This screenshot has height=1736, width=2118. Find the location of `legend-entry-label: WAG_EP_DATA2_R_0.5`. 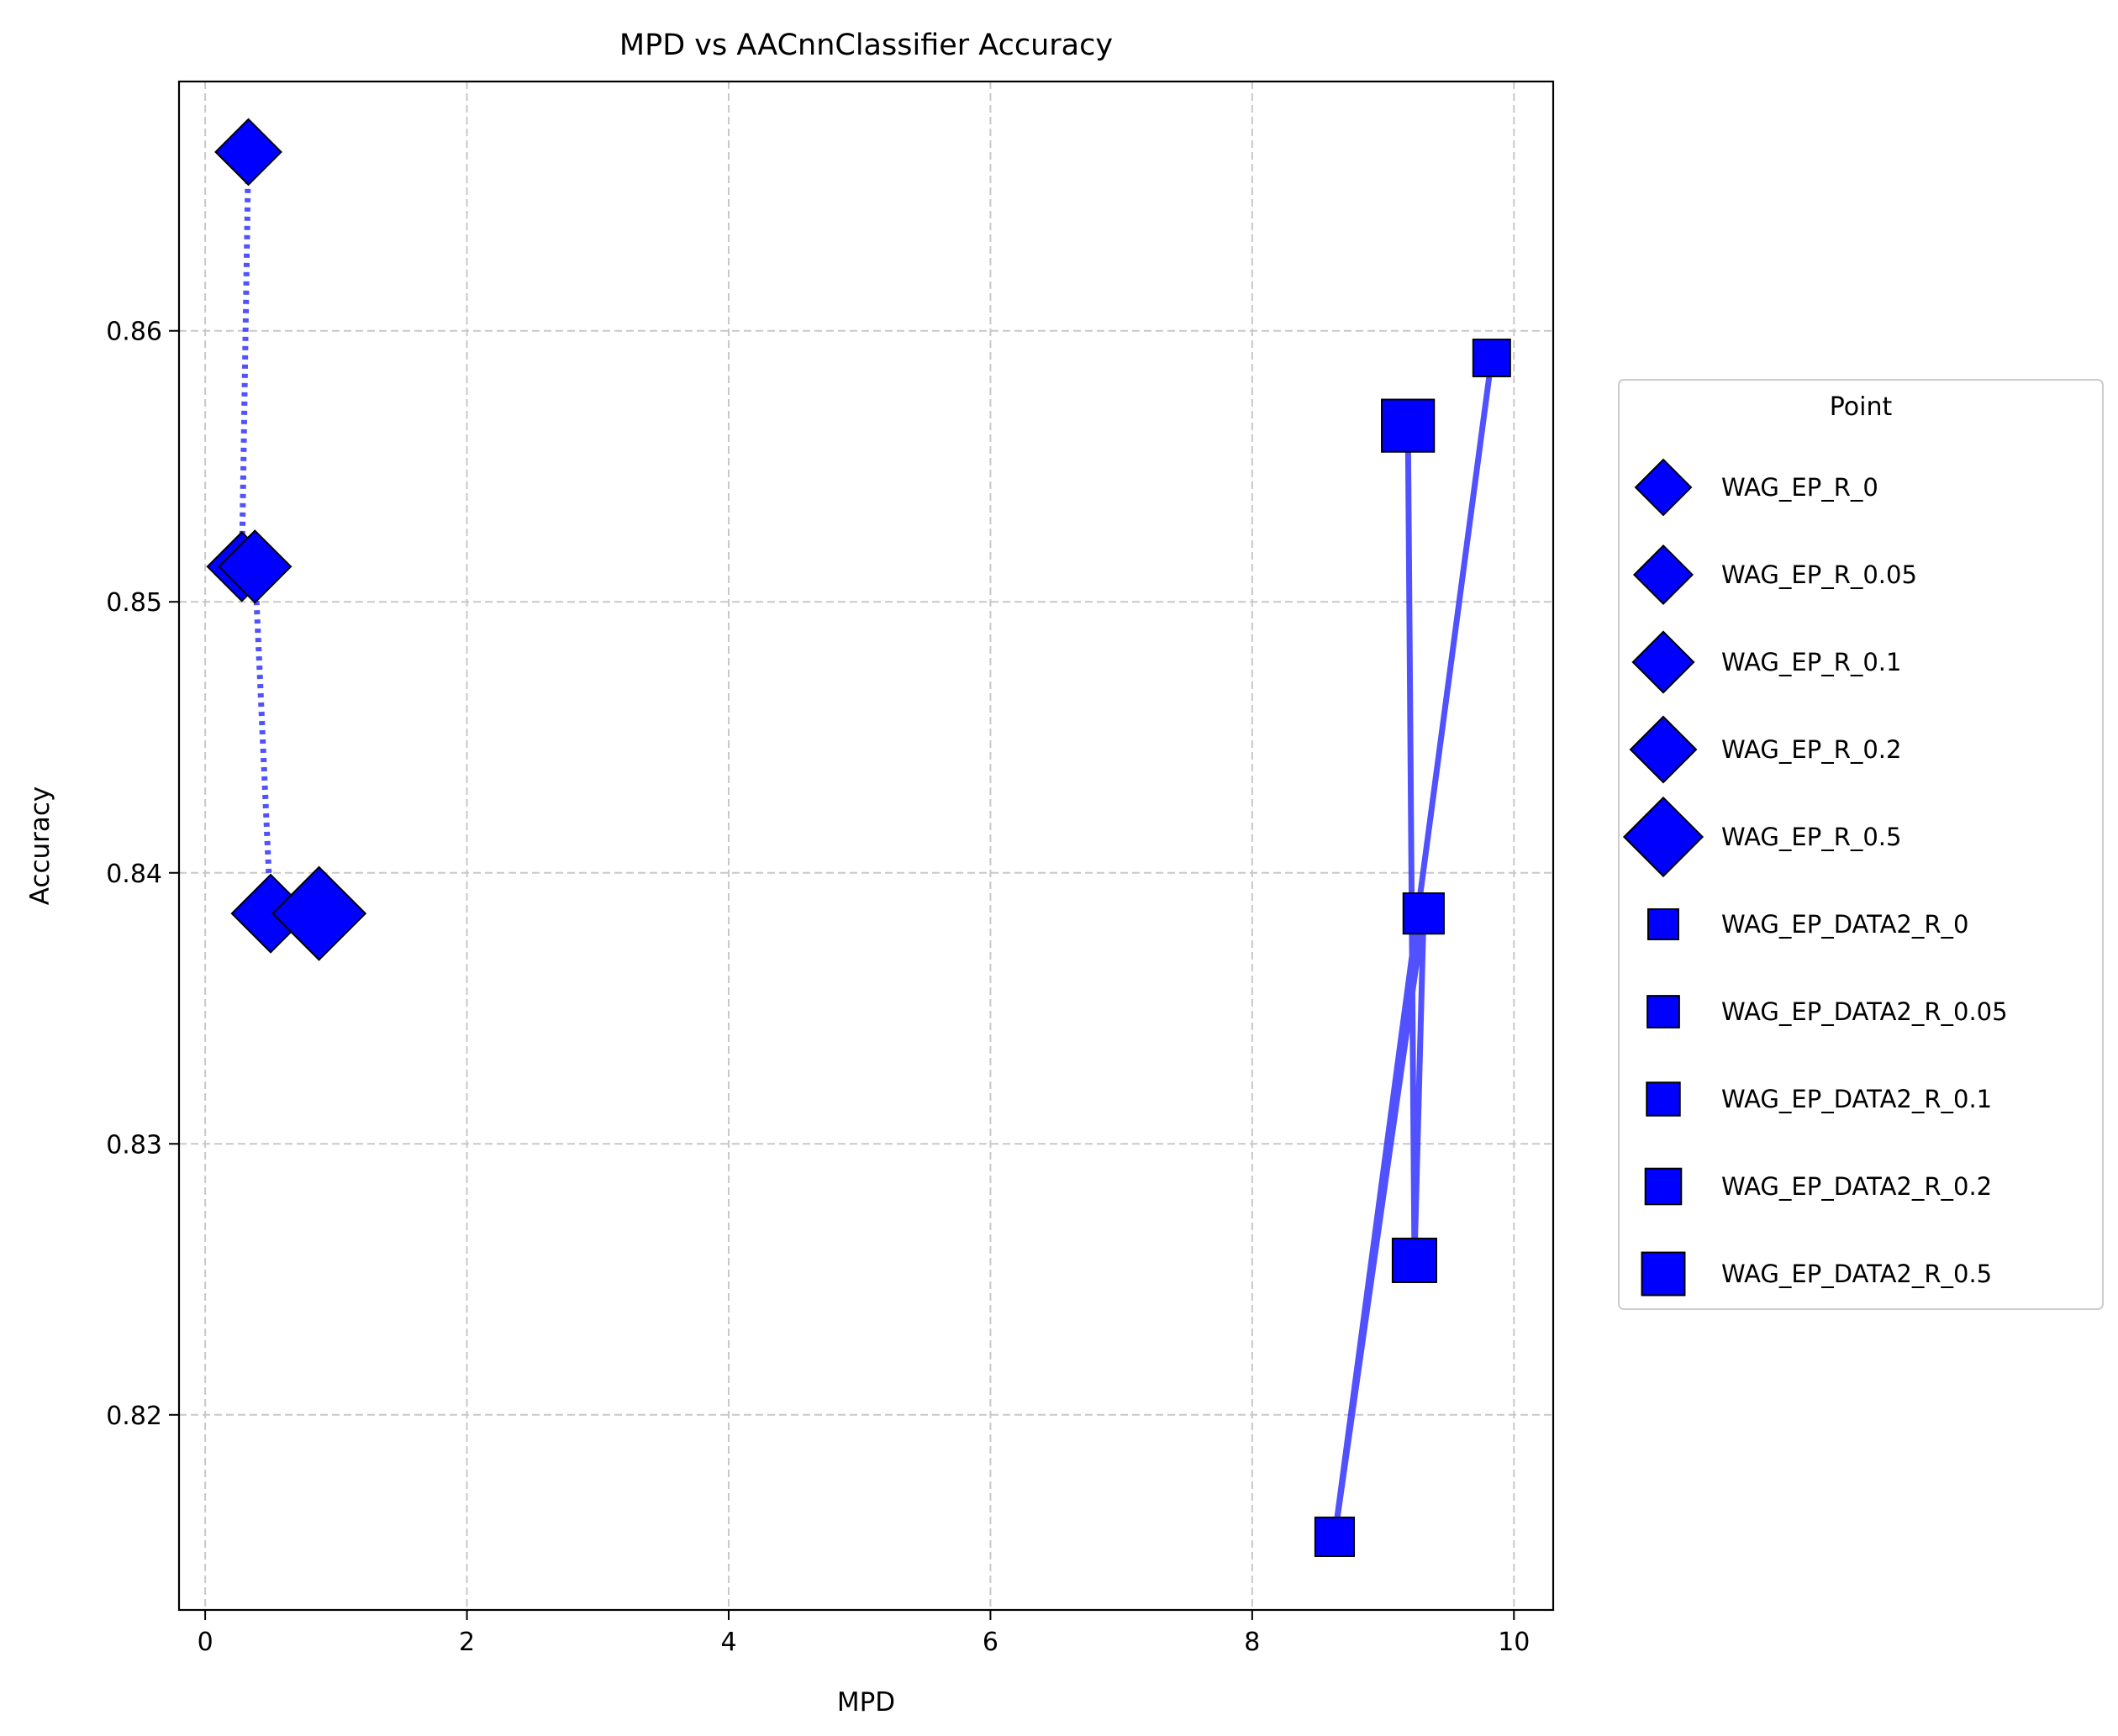

legend-entry-label: WAG_EP_DATA2_R_0.5 is located at coordinates (1856, 1274).